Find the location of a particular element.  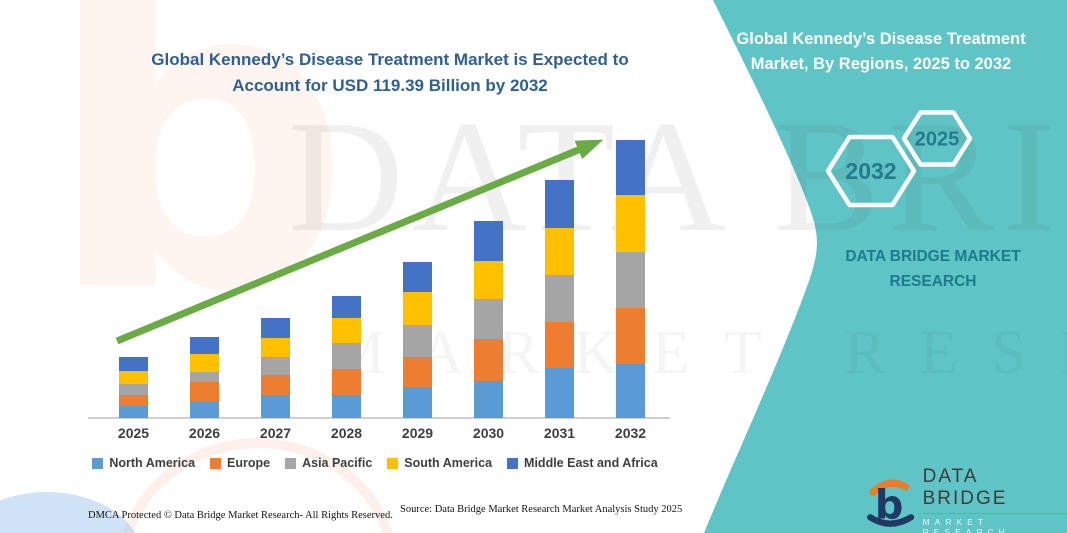

legend-item-europe: Europe is located at coordinates (240, 463).